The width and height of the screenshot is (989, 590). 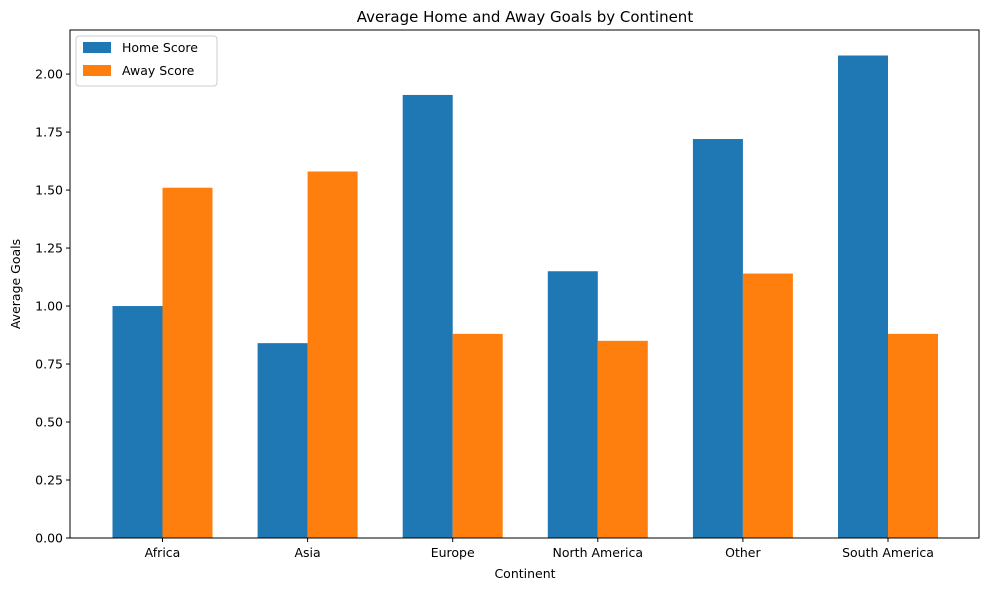 What do you see at coordinates (743, 552) in the screenshot?
I see `x-tick-label: Other` at bounding box center [743, 552].